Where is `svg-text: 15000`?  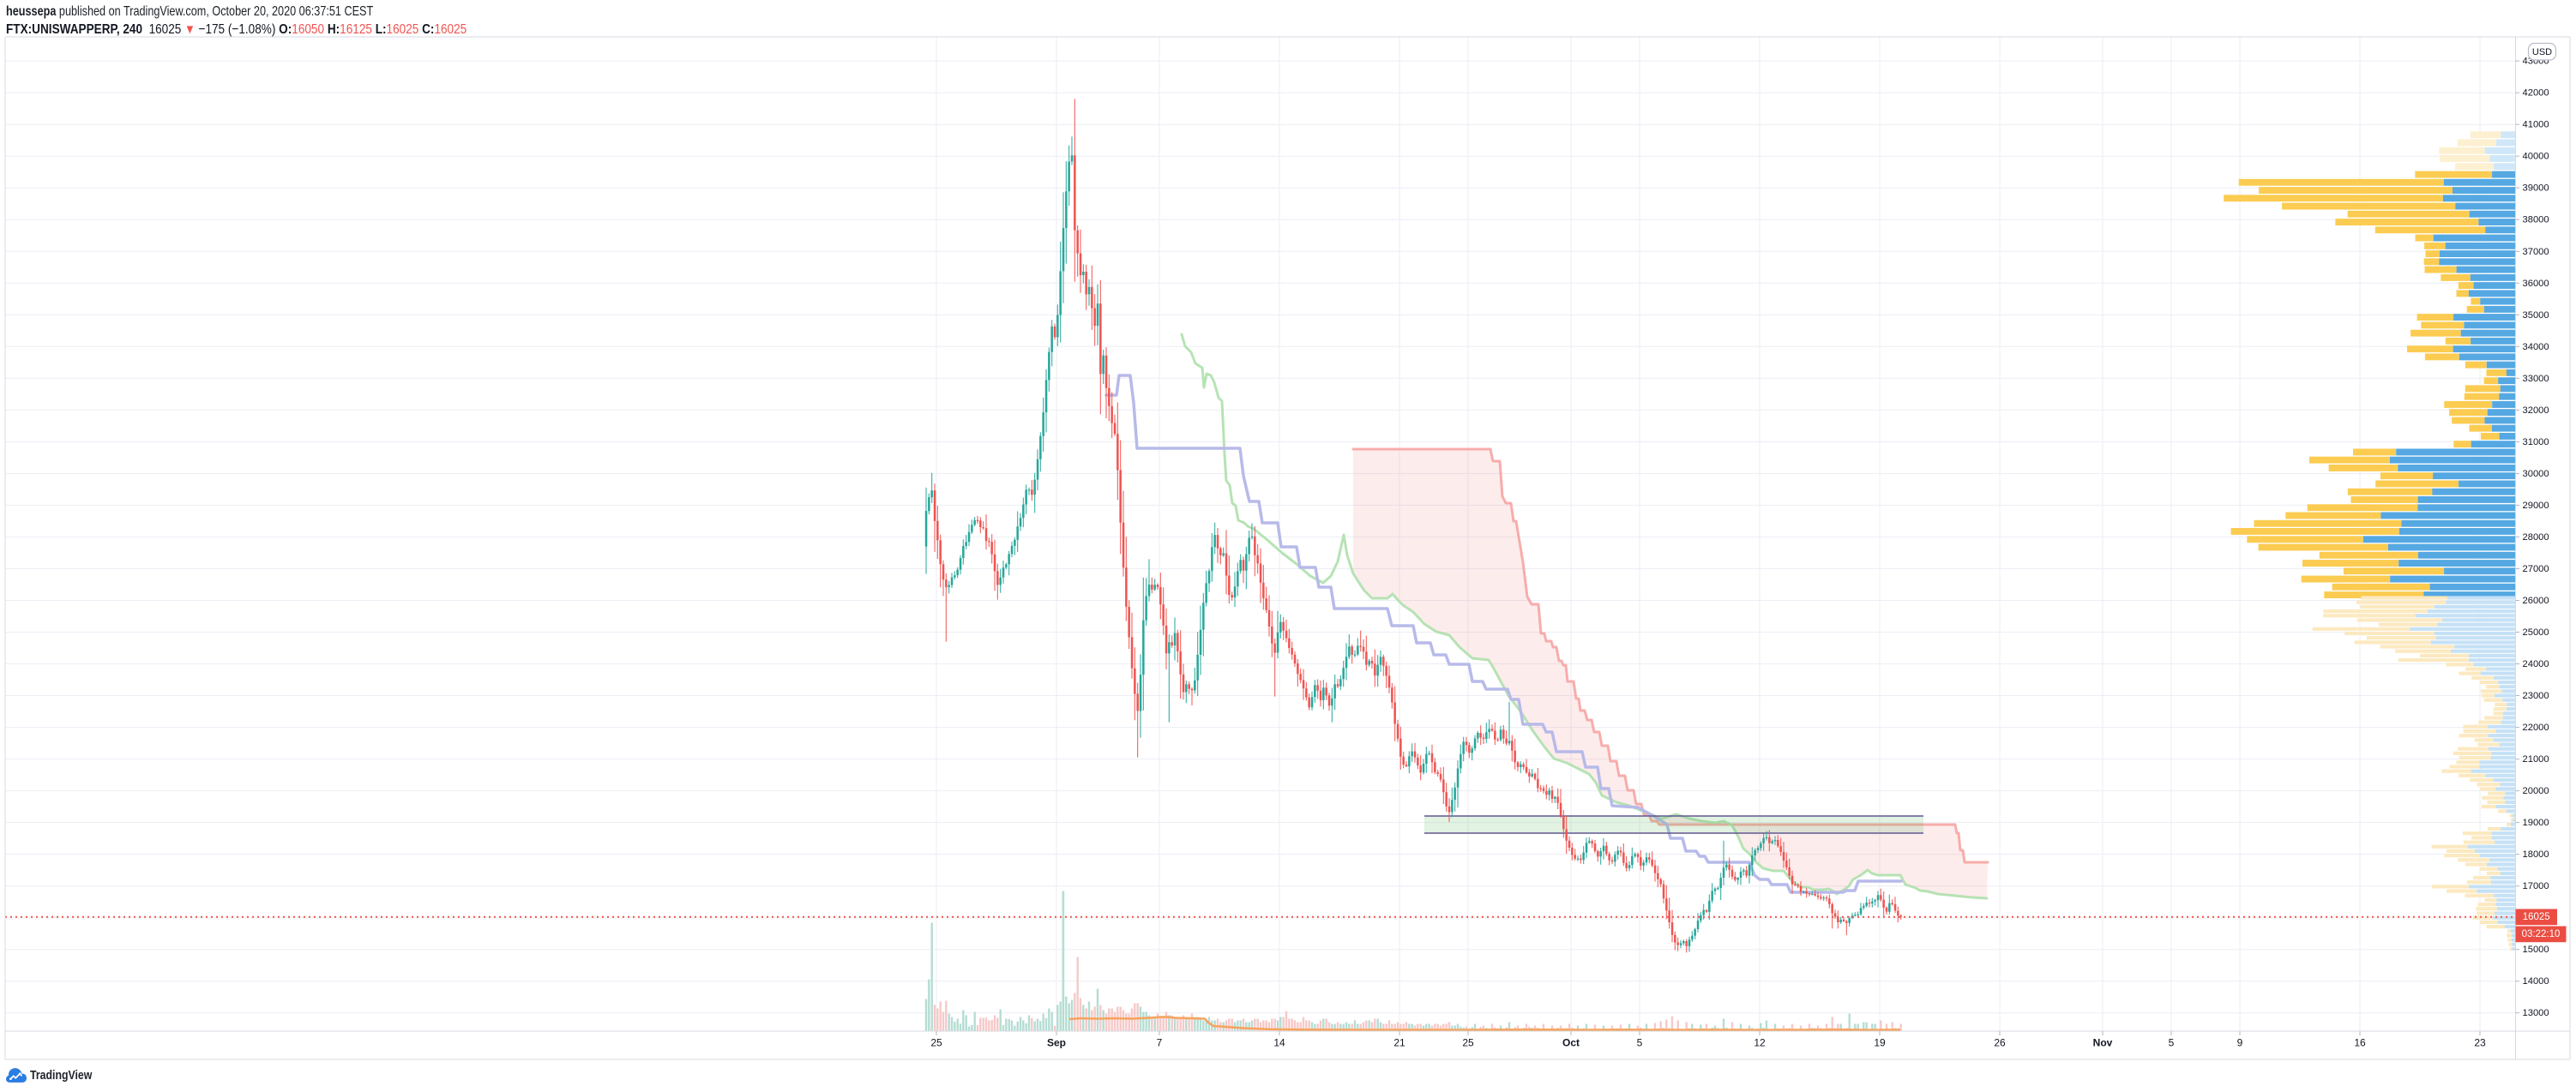
svg-text: 15000 is located at coordinates (2536, 950).